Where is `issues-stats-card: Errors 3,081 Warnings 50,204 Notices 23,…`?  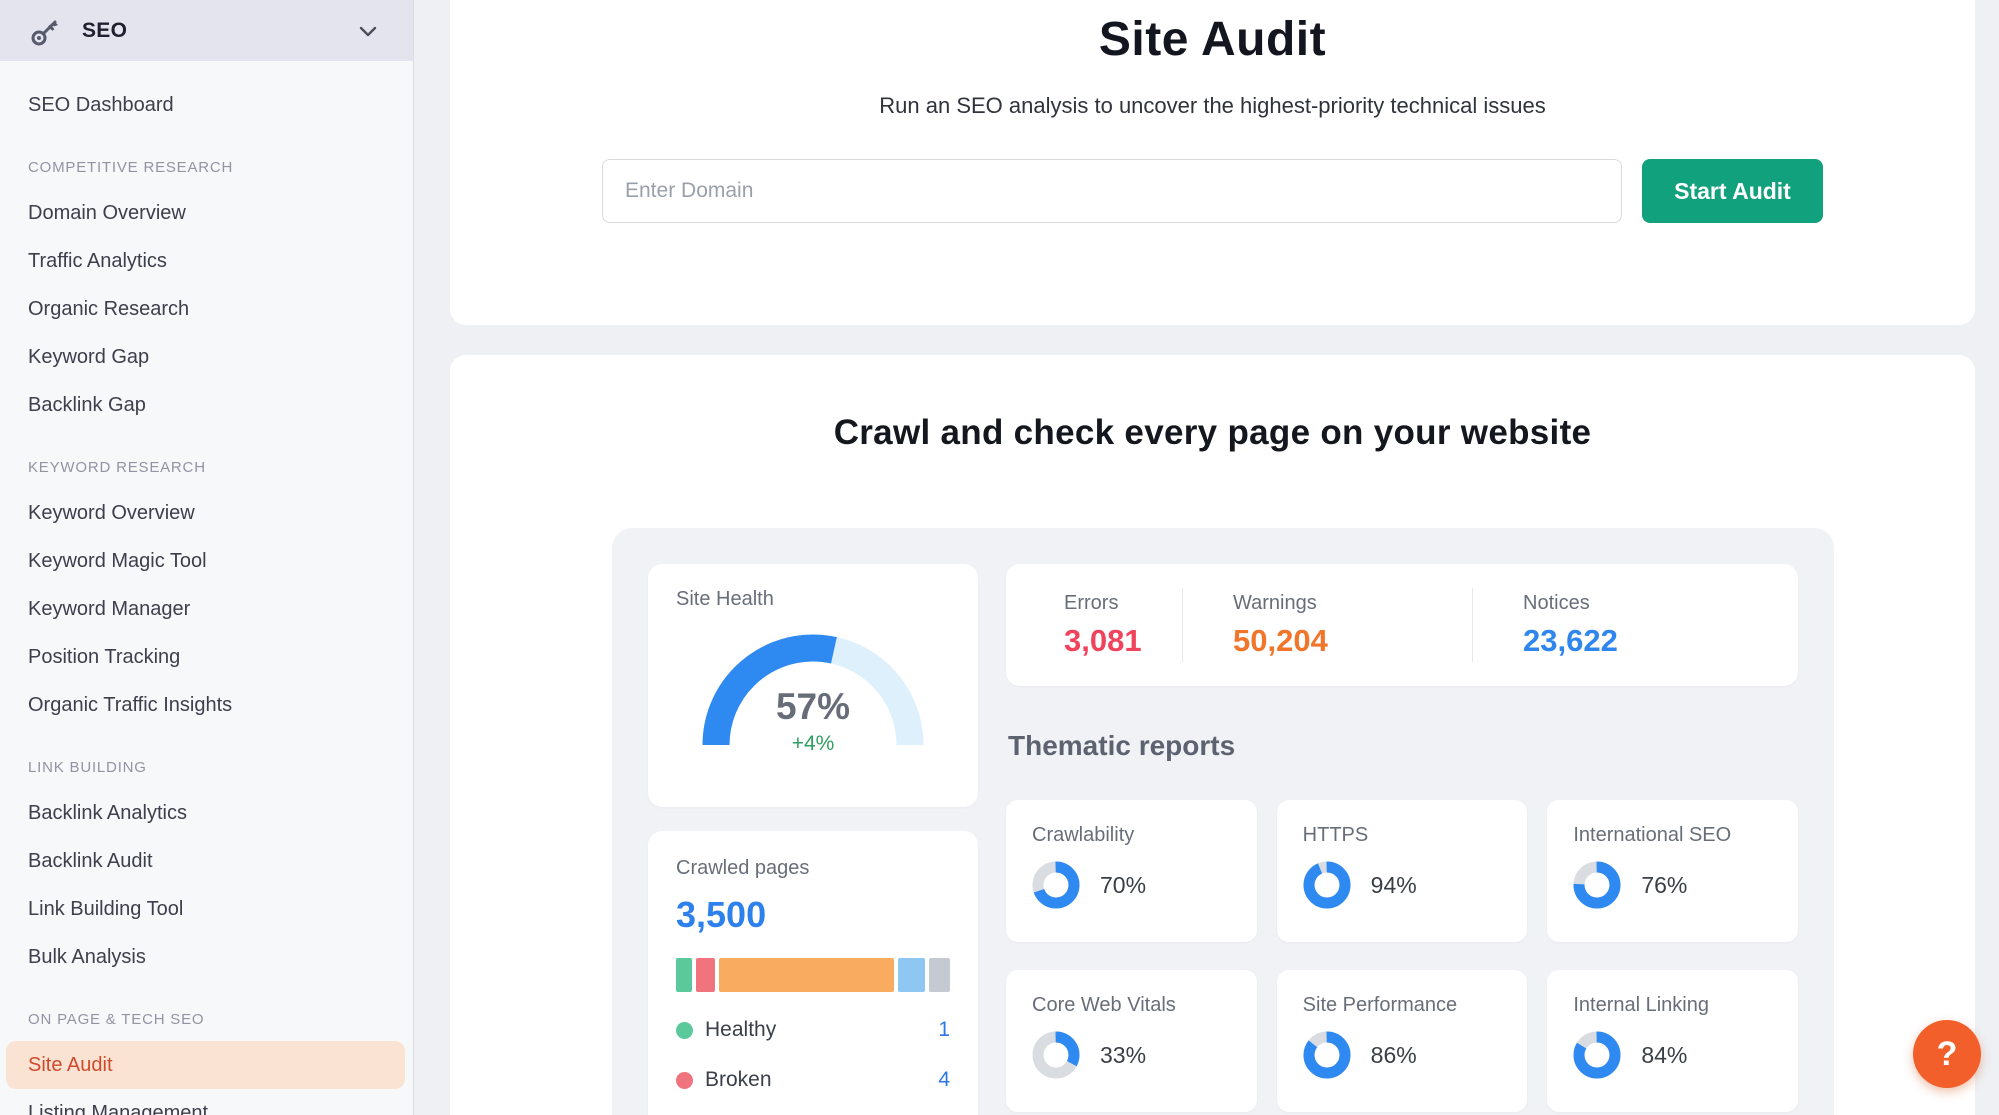 issues-stats-card: Errors 3,081 Warnings 50,204 Notices 23,… is located at coordinates (1402, 625).